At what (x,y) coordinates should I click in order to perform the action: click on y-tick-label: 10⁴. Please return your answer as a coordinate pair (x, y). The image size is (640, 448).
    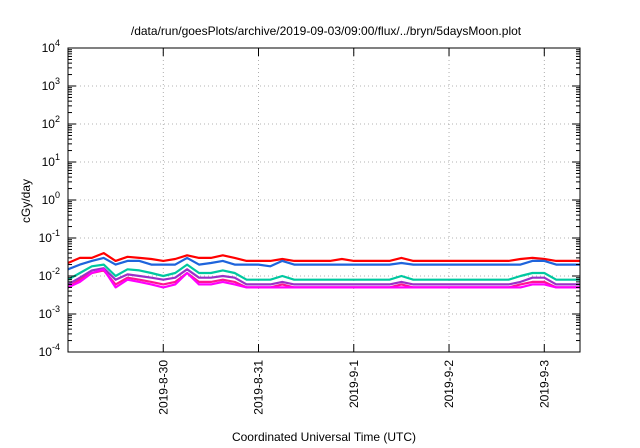
    Looking at the image, I should click on (51, 46).